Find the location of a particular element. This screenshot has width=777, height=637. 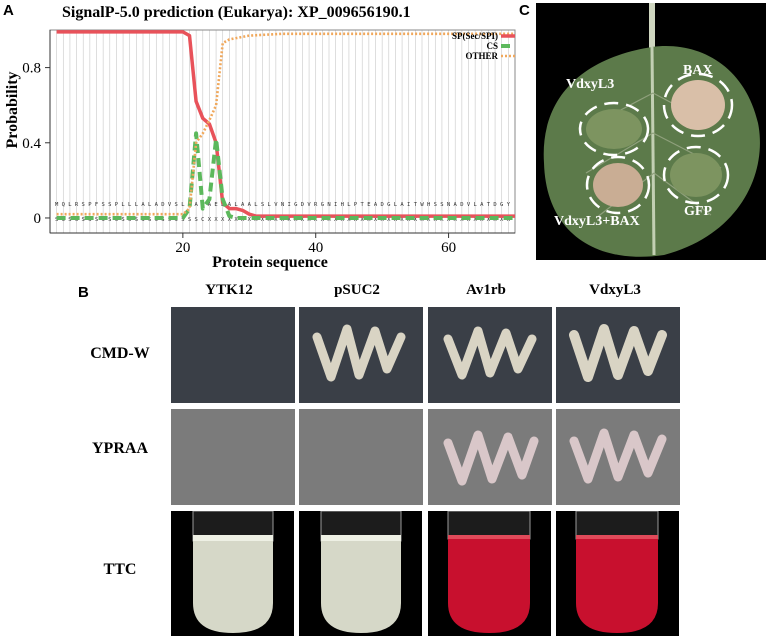

sequence-label: C is located at coordinates (202, 220).